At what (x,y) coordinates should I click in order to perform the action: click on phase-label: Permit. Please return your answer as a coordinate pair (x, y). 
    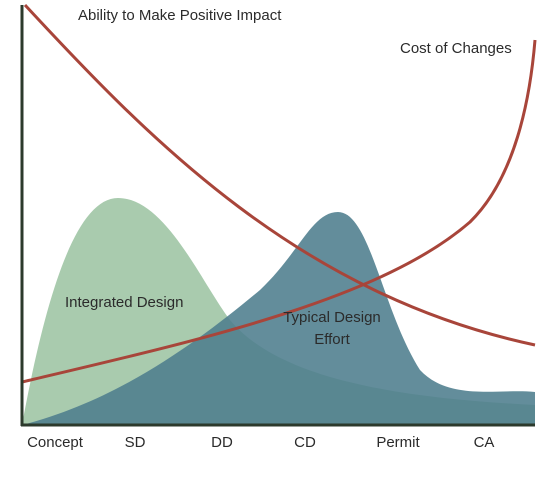
    Looking at the image, I should click on (398, 442).